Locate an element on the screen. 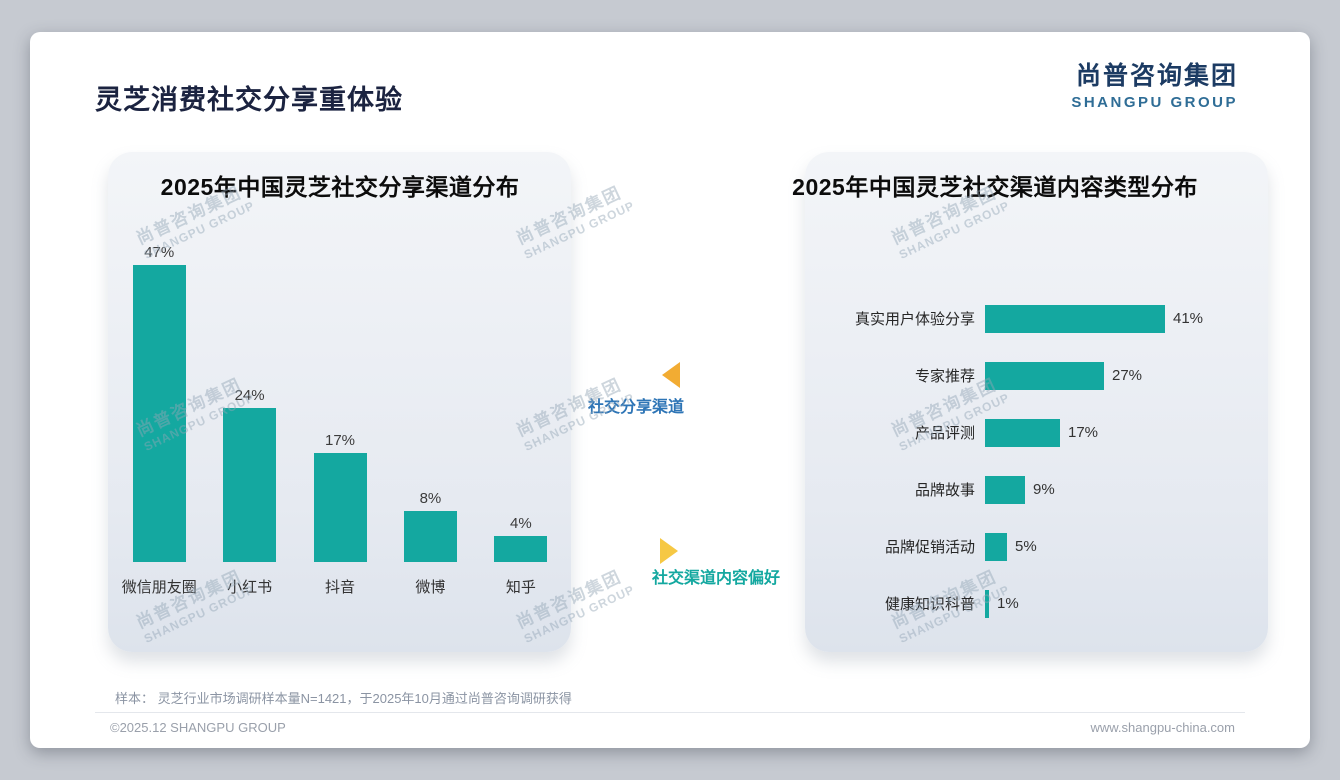 Image resolution: width=1340 pixels, height=780 pixels. bar-category-label: 微博 is located at coordinates (430, 587).